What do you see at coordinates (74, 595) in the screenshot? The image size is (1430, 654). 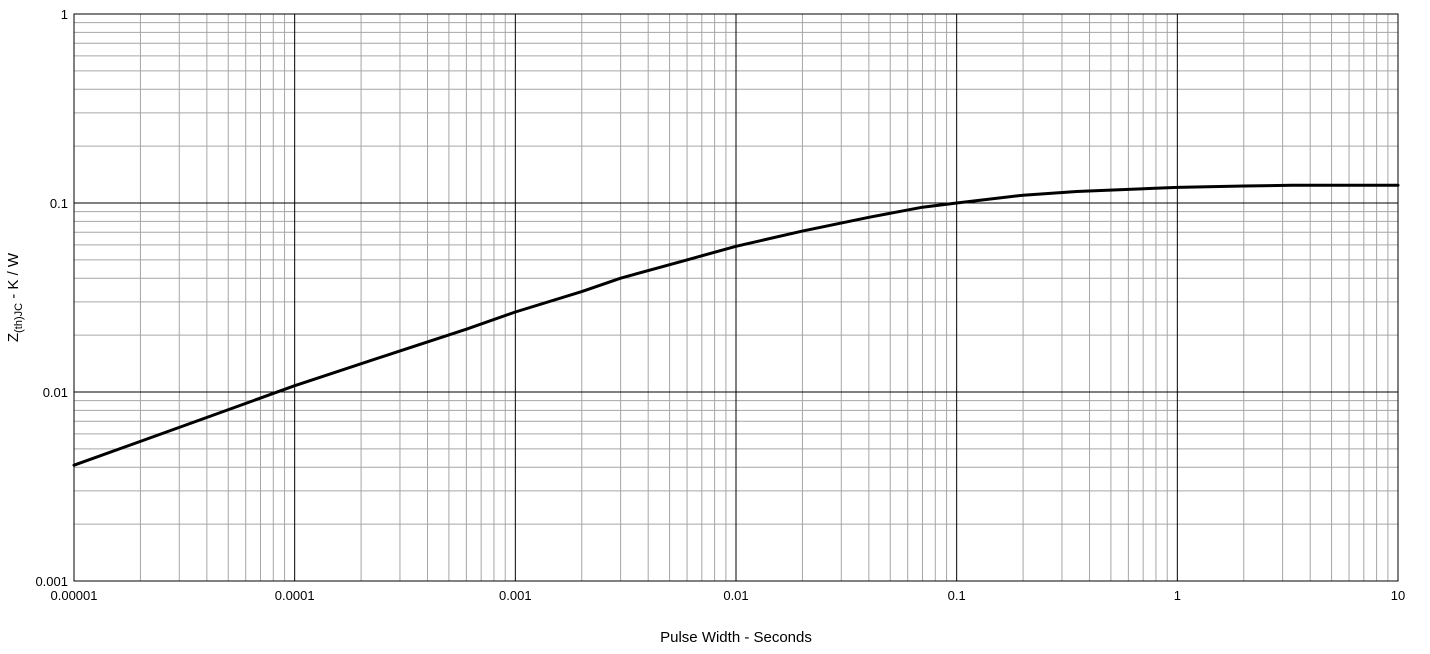 I see `x-tick-label: 0.00001` at bounding box center [74, 595].